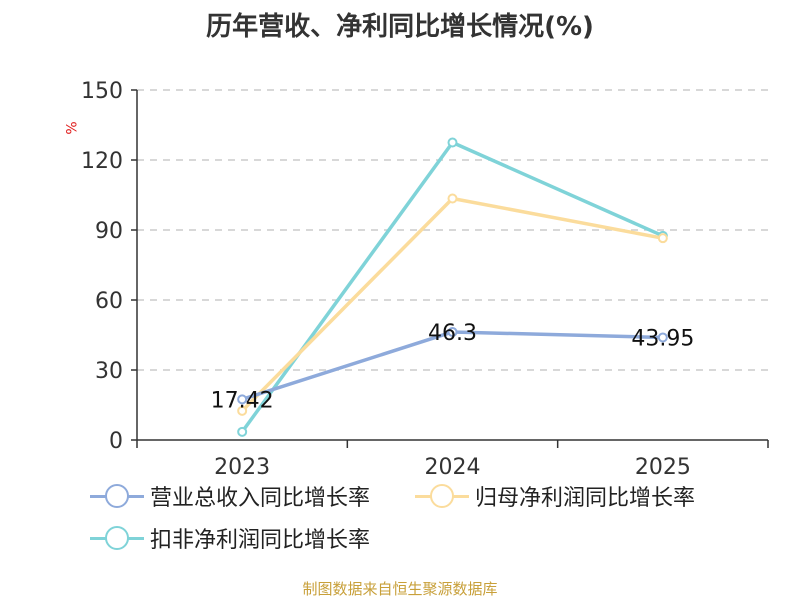  Describe the element at coordinates (453, 467) in the screenshot. I see `x-tick-label: 2024` at that location.